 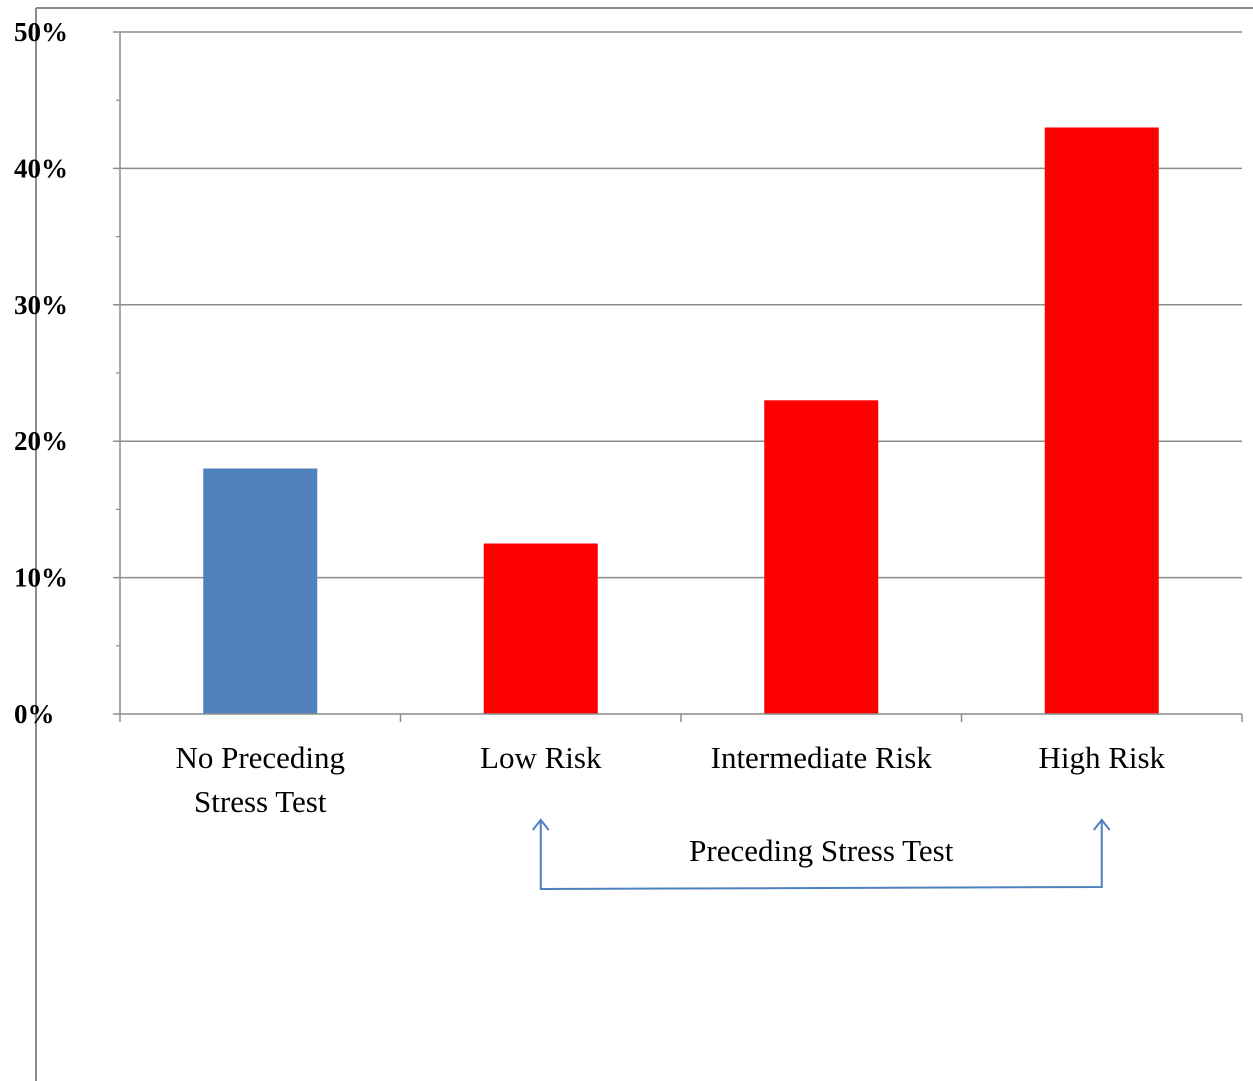 I want to click on y-tick-label: 10%, so click(x=41, y=578).